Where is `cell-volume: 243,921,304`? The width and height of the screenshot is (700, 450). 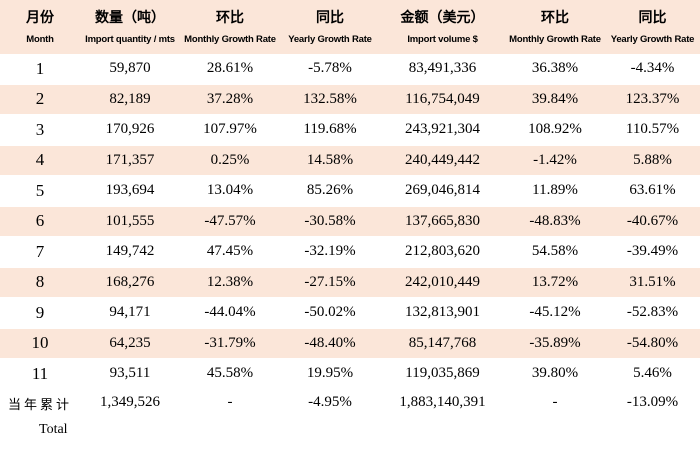 cell-volume: 243,921,304 is located at coordinates (442, 130).